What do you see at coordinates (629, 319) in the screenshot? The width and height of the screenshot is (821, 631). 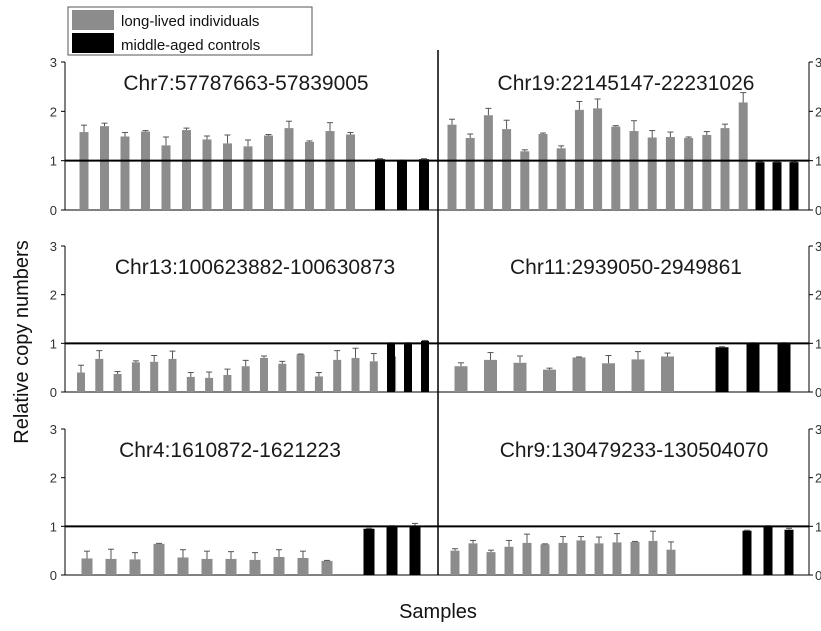 I see `chart-panel: 0 1 2 3 Chr11:2939050-2949861` at bounding box center [629, 319].